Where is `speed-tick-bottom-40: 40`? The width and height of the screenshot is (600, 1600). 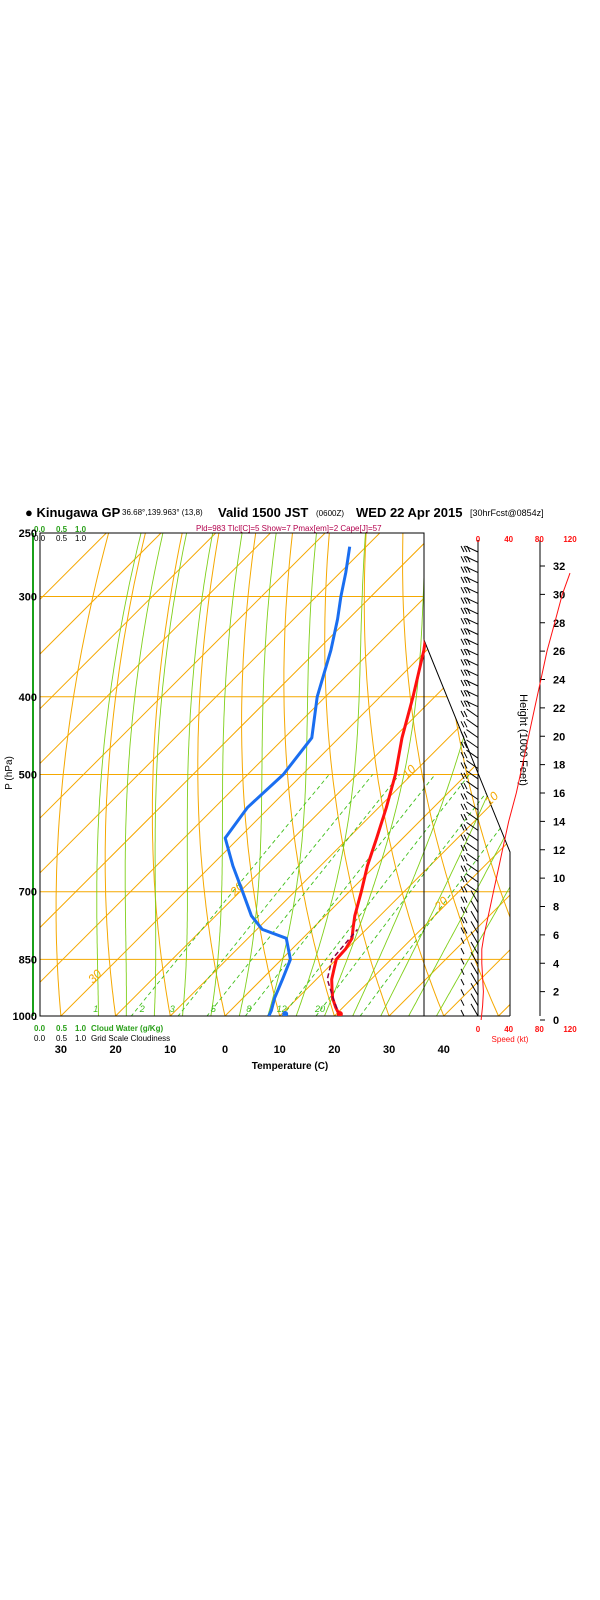
speed-tick-bottom-40: 40 is located at coordinates (508, 1029).